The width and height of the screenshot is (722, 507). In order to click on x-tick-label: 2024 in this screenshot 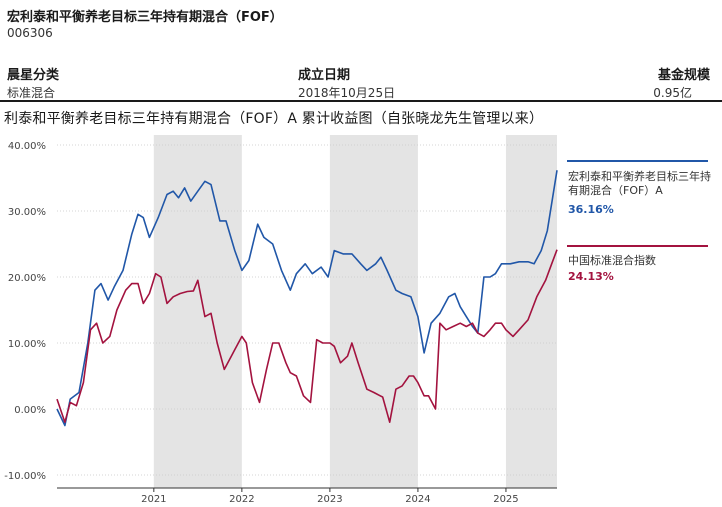, I will do `click(417, 499)`.